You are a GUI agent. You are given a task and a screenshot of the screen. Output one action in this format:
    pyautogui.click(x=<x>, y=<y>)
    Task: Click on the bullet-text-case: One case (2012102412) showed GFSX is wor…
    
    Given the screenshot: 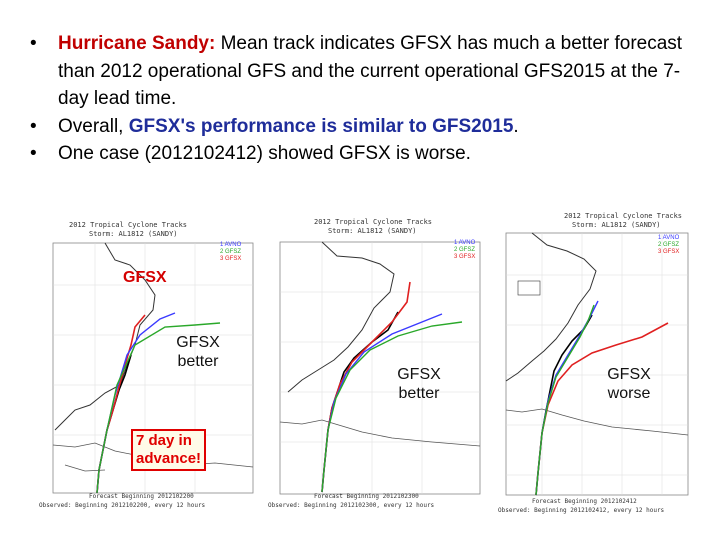 What is the action you would take?
    pyautogui.click(x=264, y=153)
    